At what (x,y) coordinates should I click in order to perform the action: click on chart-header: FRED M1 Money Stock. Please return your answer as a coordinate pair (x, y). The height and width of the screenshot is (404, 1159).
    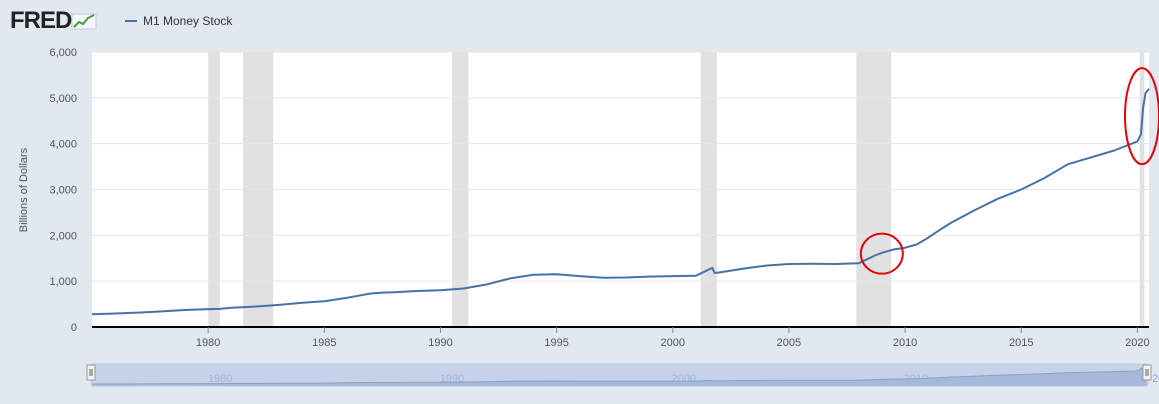
    Looking at the image, I should click on (579, 21).